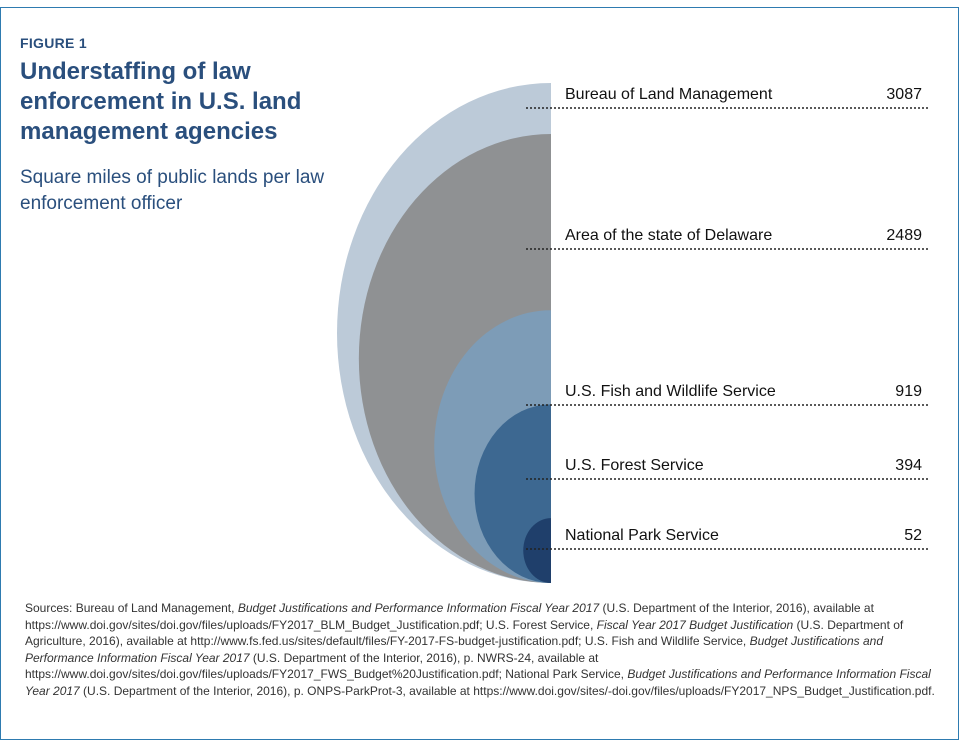 Image resolution: width=961 pixels, height=741 pixels. What do you see at coordinates (670, 391) in the screenshot?
I see `category-label: U.S. Fish and Wildlife Service` at bounding box center [670, 391].